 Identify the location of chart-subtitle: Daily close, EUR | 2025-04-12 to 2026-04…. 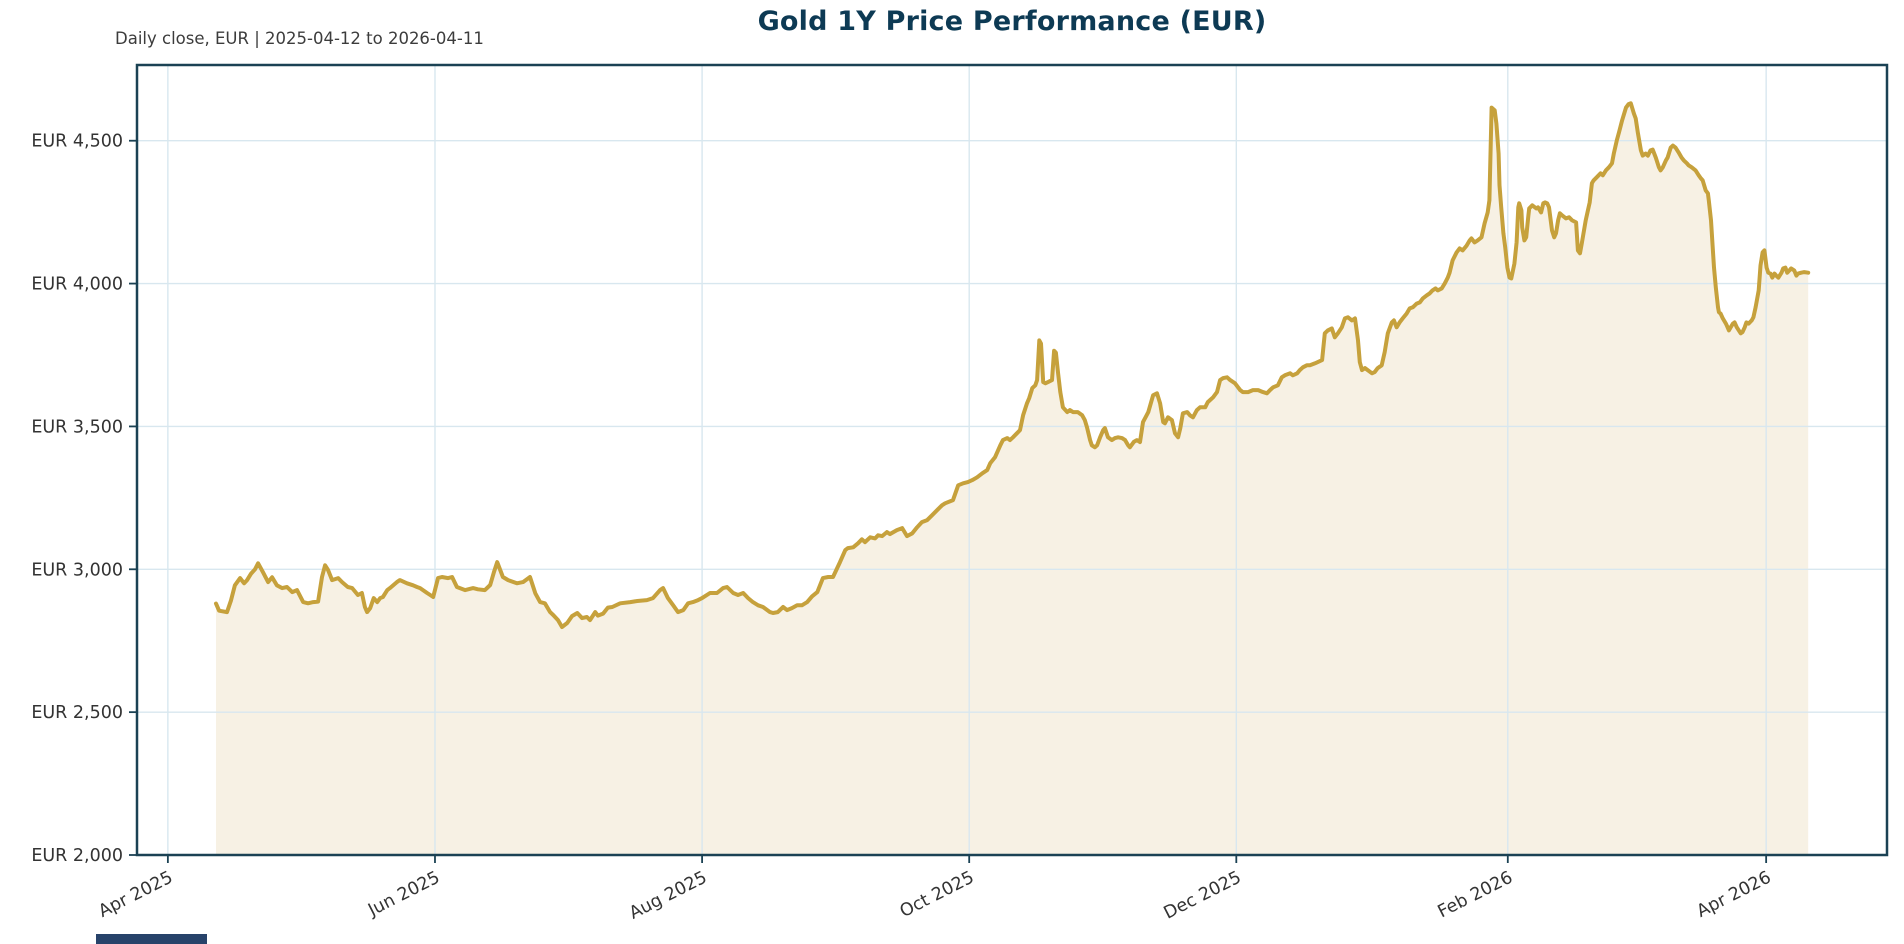
(299, 38).